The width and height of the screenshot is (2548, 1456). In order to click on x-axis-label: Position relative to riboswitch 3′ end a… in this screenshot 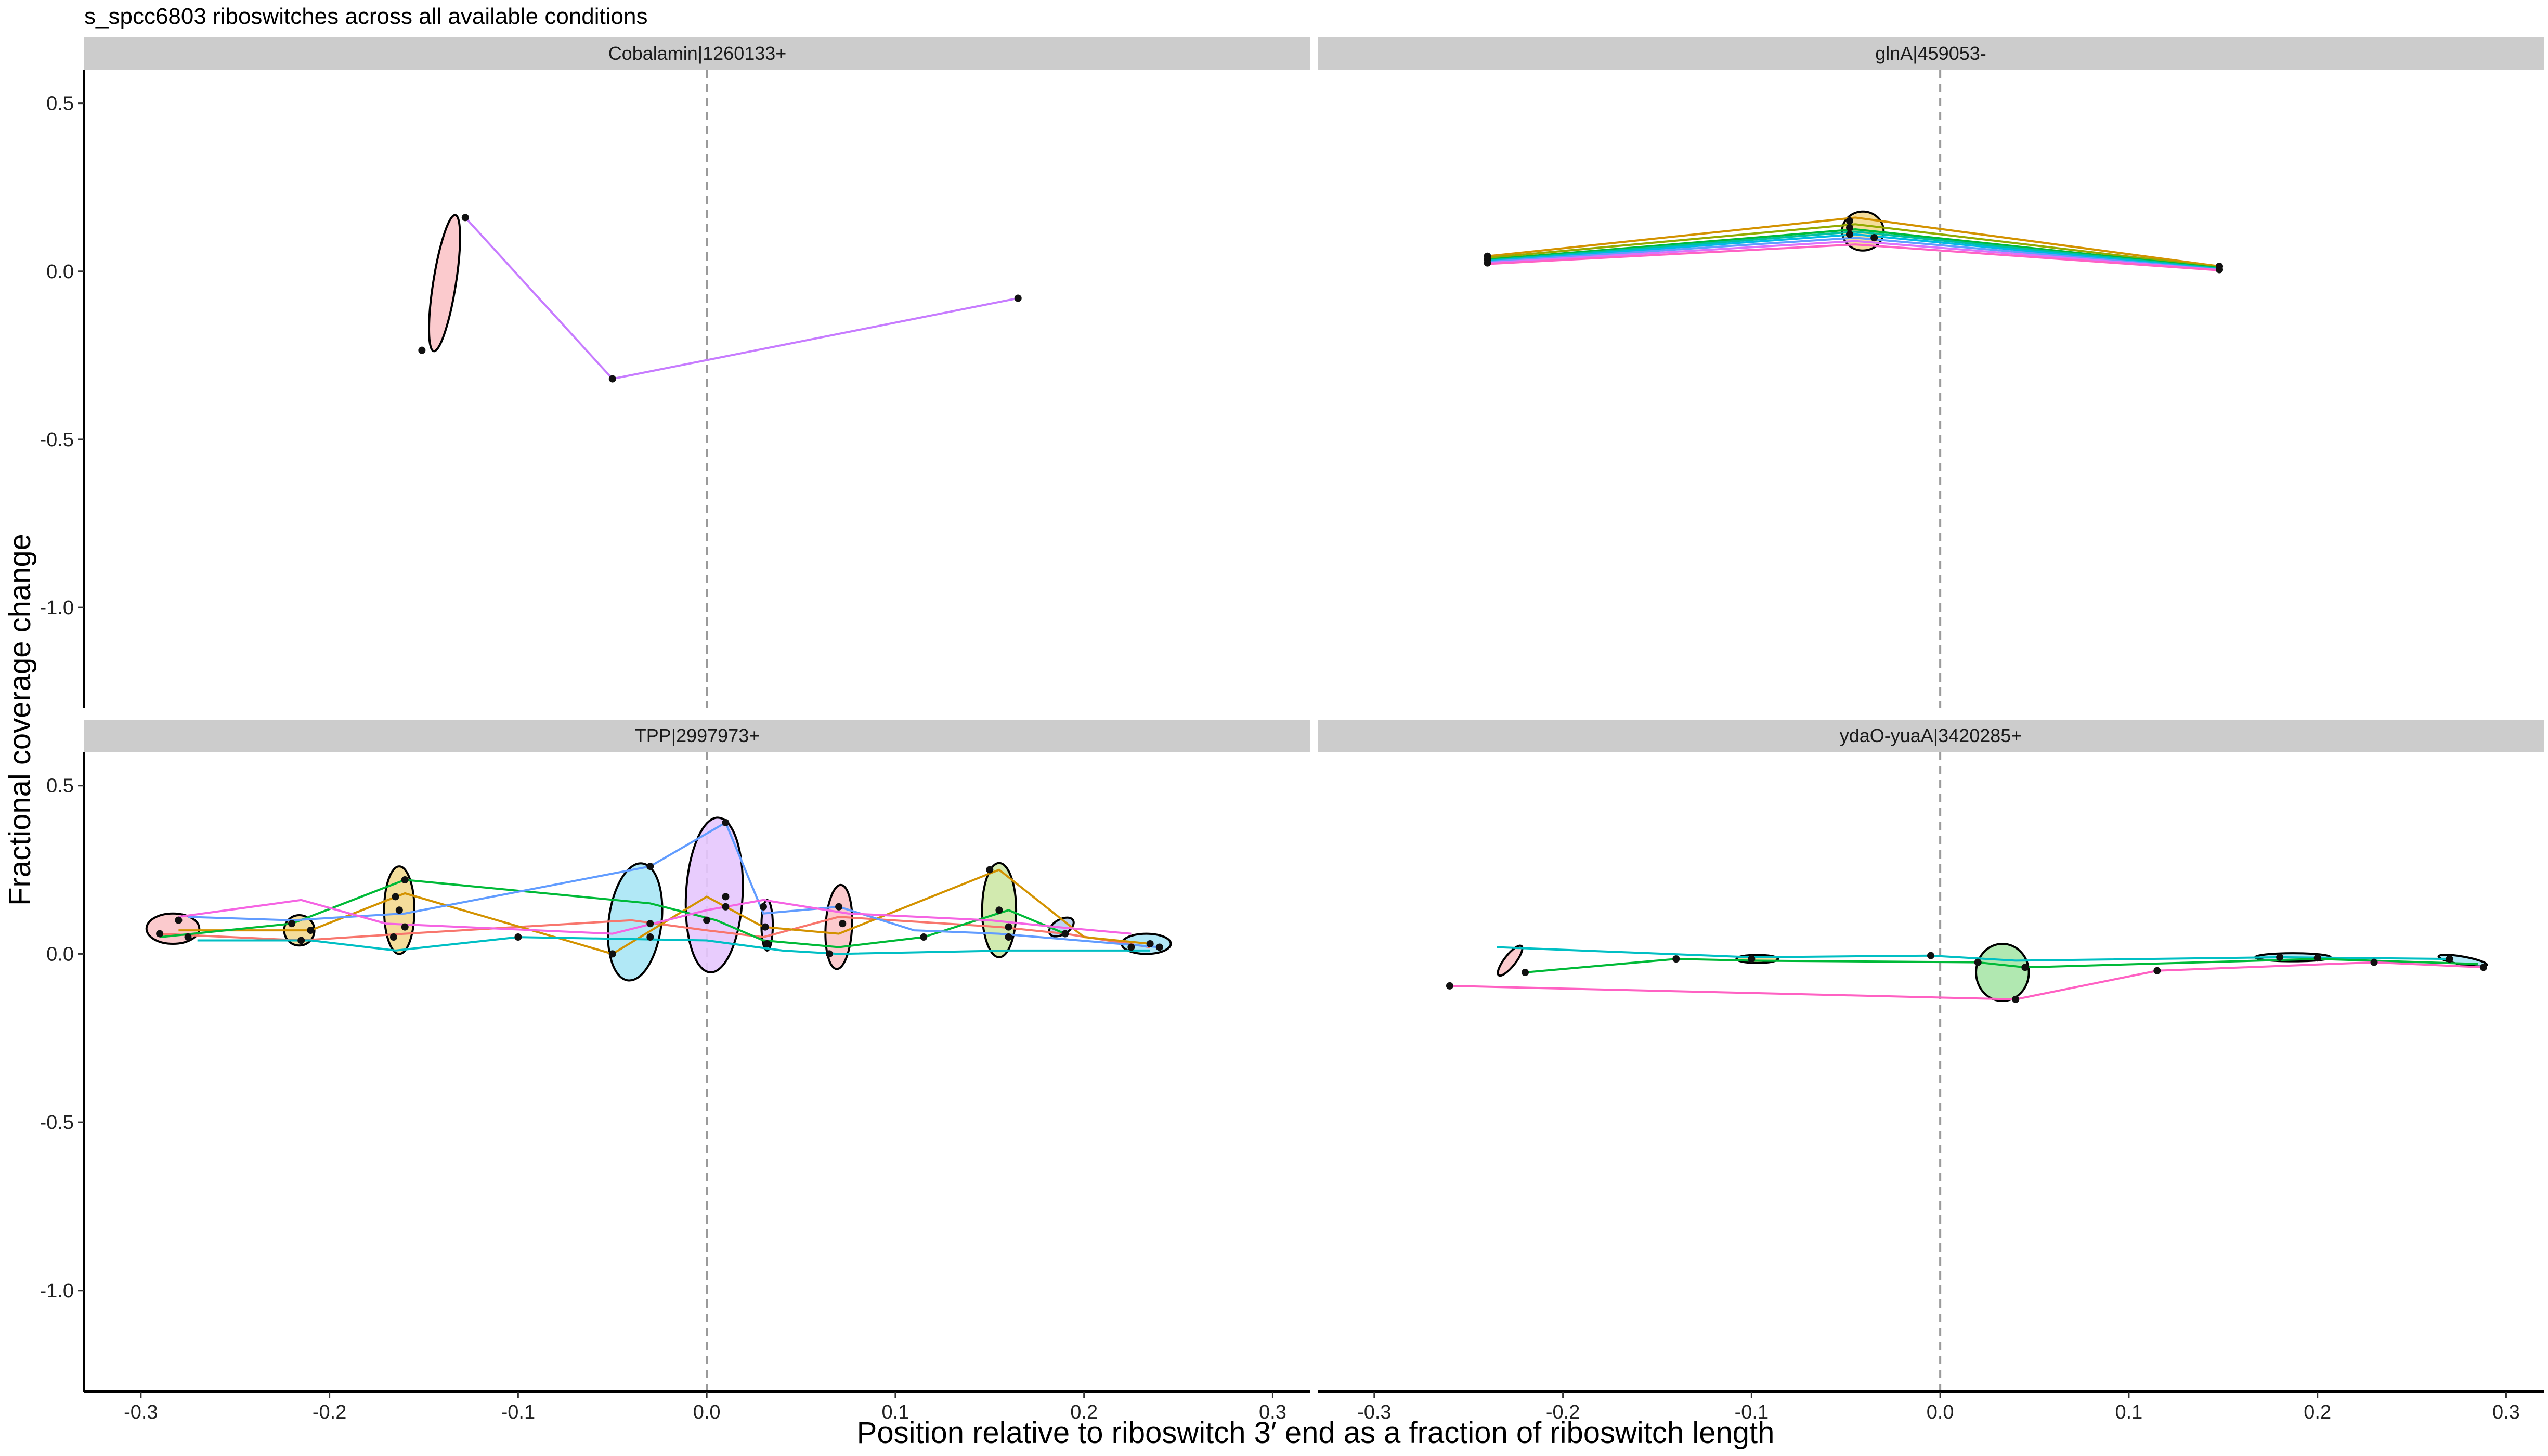, I will do `click(1316, 1433)`.